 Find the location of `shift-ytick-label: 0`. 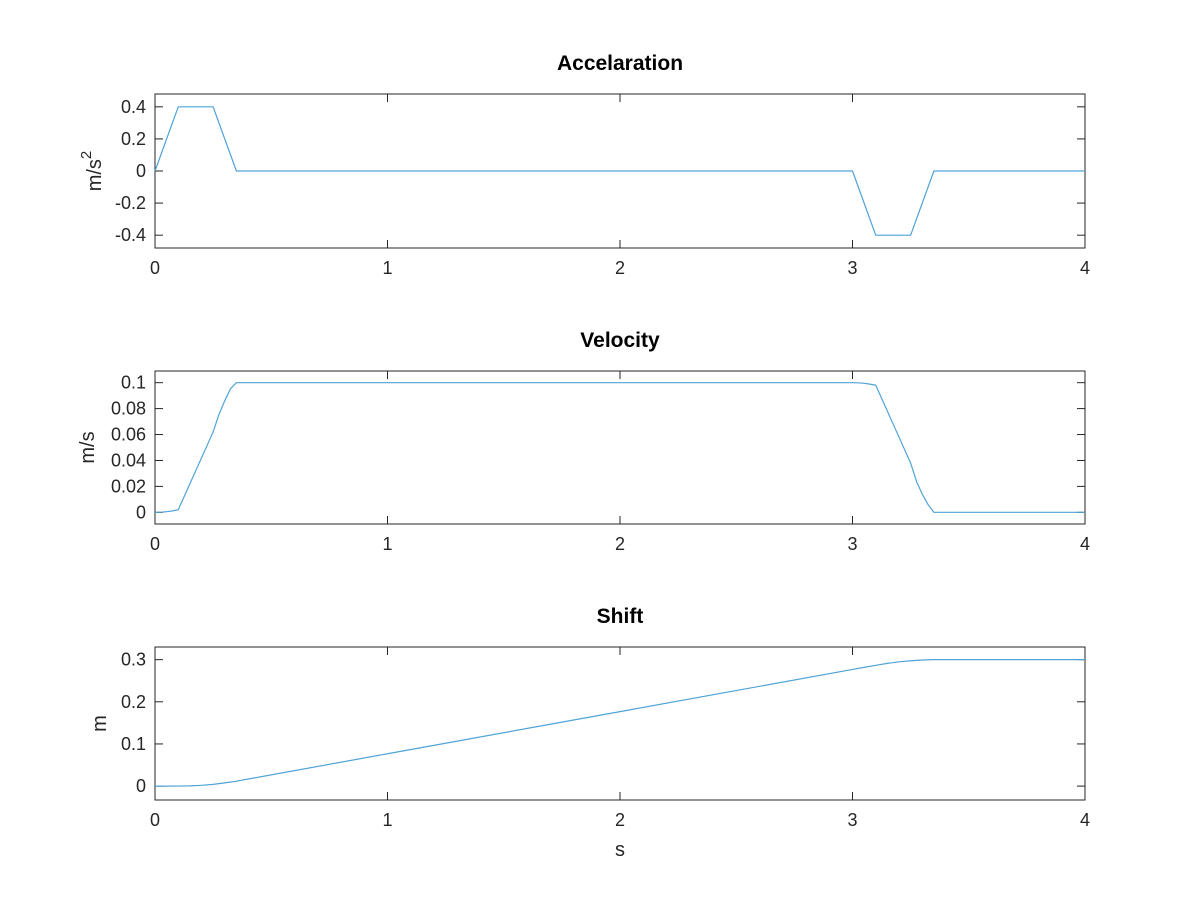

shift-ytick-label: 0 is located at coordinates (141, 786).